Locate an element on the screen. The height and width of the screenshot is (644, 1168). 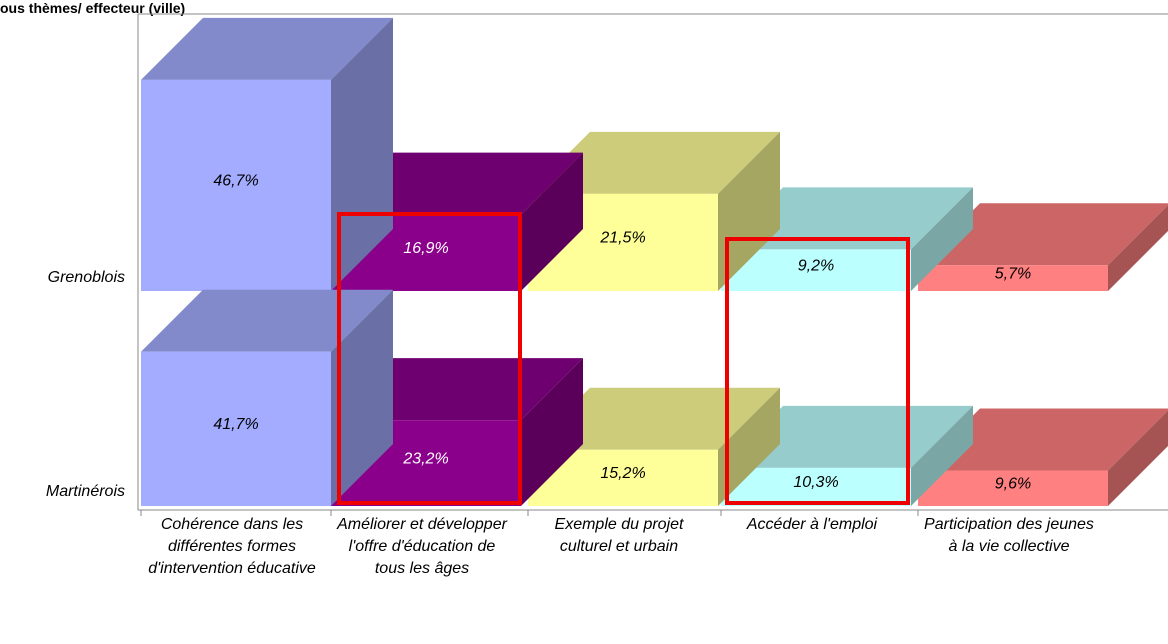
value-label: 41,7% is located at coordinates (235, 424).